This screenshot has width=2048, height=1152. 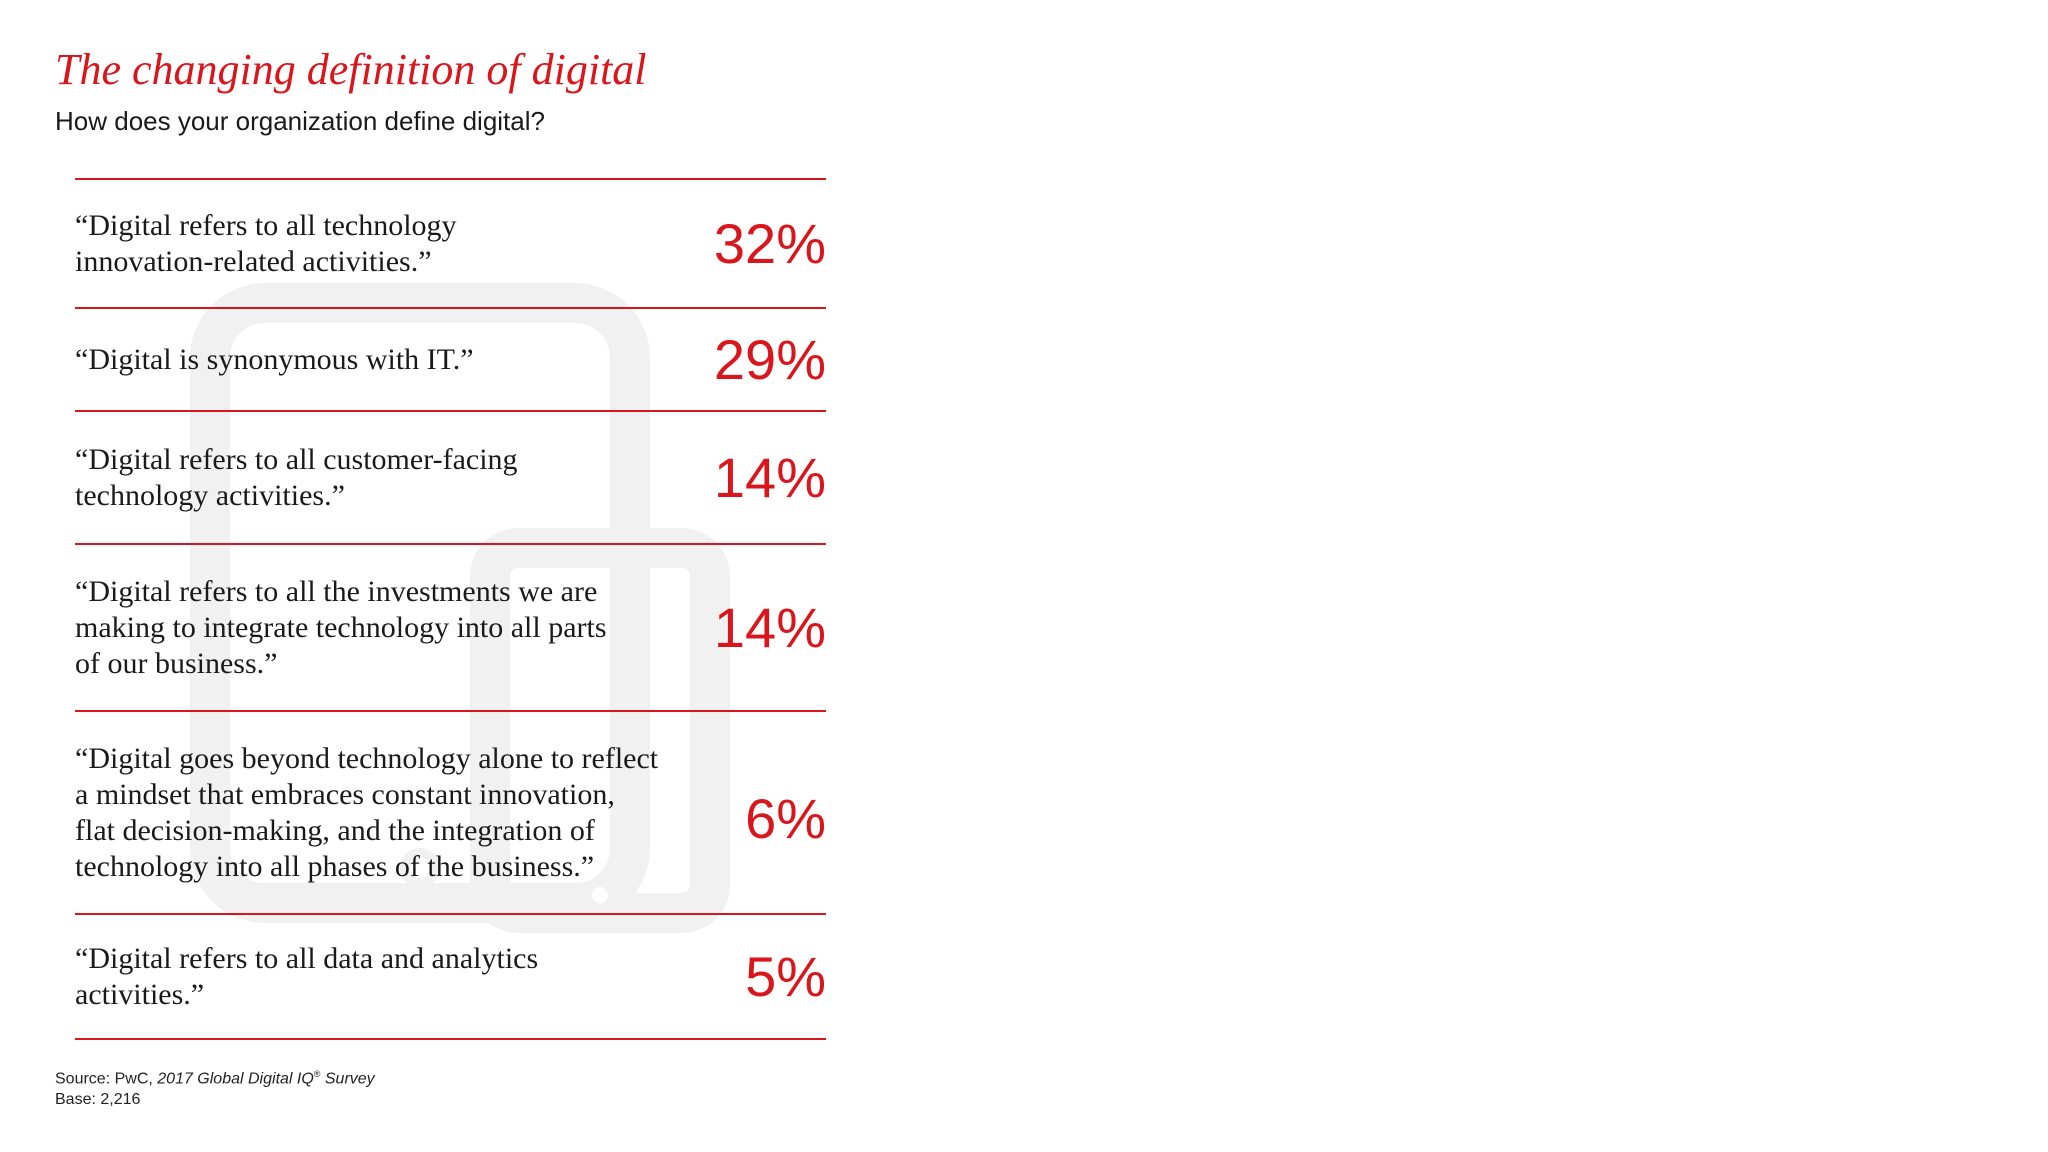 I want to click on table-row: “Digital is synonymous with IT.” 29%, so click(x=450, y=359).